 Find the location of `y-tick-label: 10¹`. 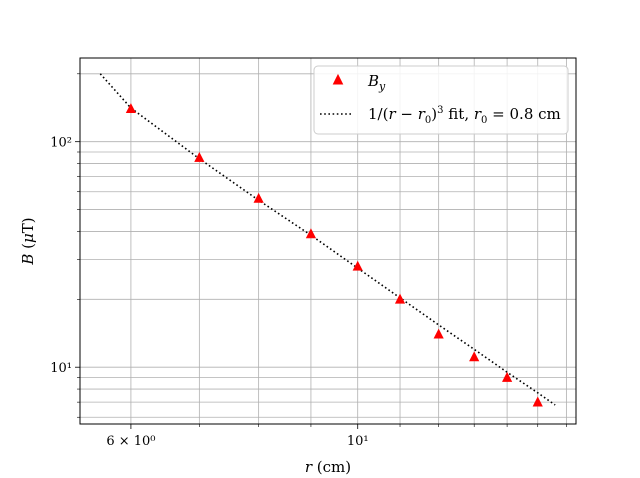

y-tick-label: 10¹ is located at coordinates (61, 368).